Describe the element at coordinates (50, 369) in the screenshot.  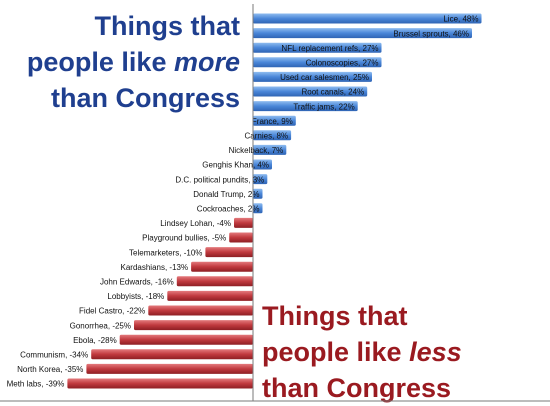
I see `bar-label: North Korea, -35%` at that location.